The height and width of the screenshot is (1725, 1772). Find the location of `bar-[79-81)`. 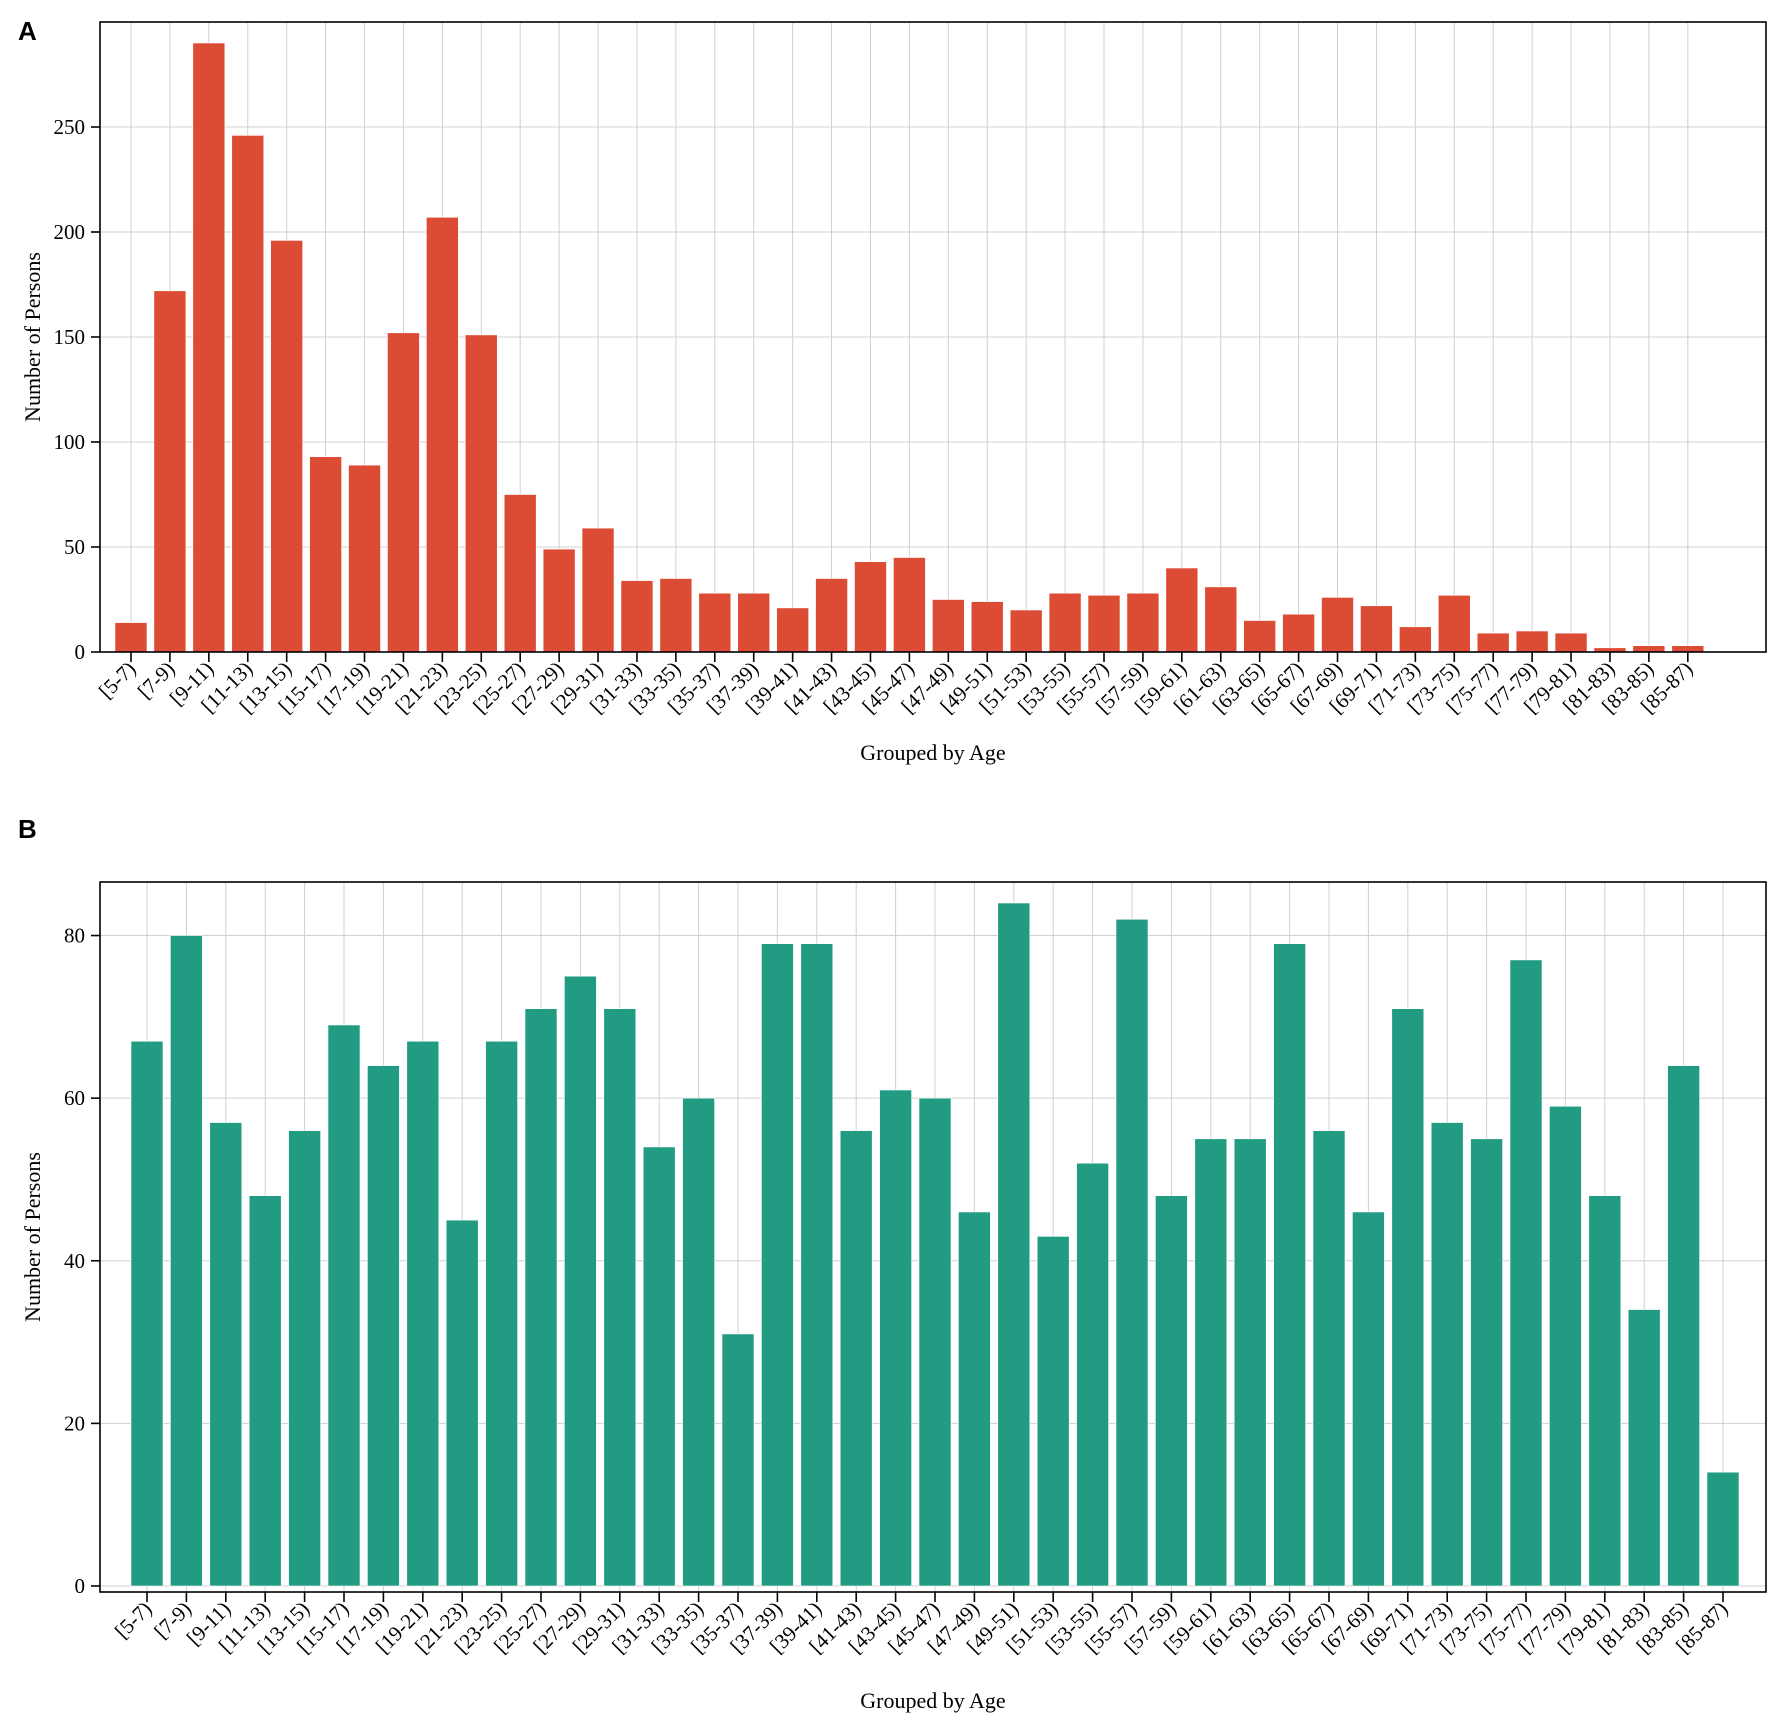

bar-[79-81) is located at coordinates (1571, 642).